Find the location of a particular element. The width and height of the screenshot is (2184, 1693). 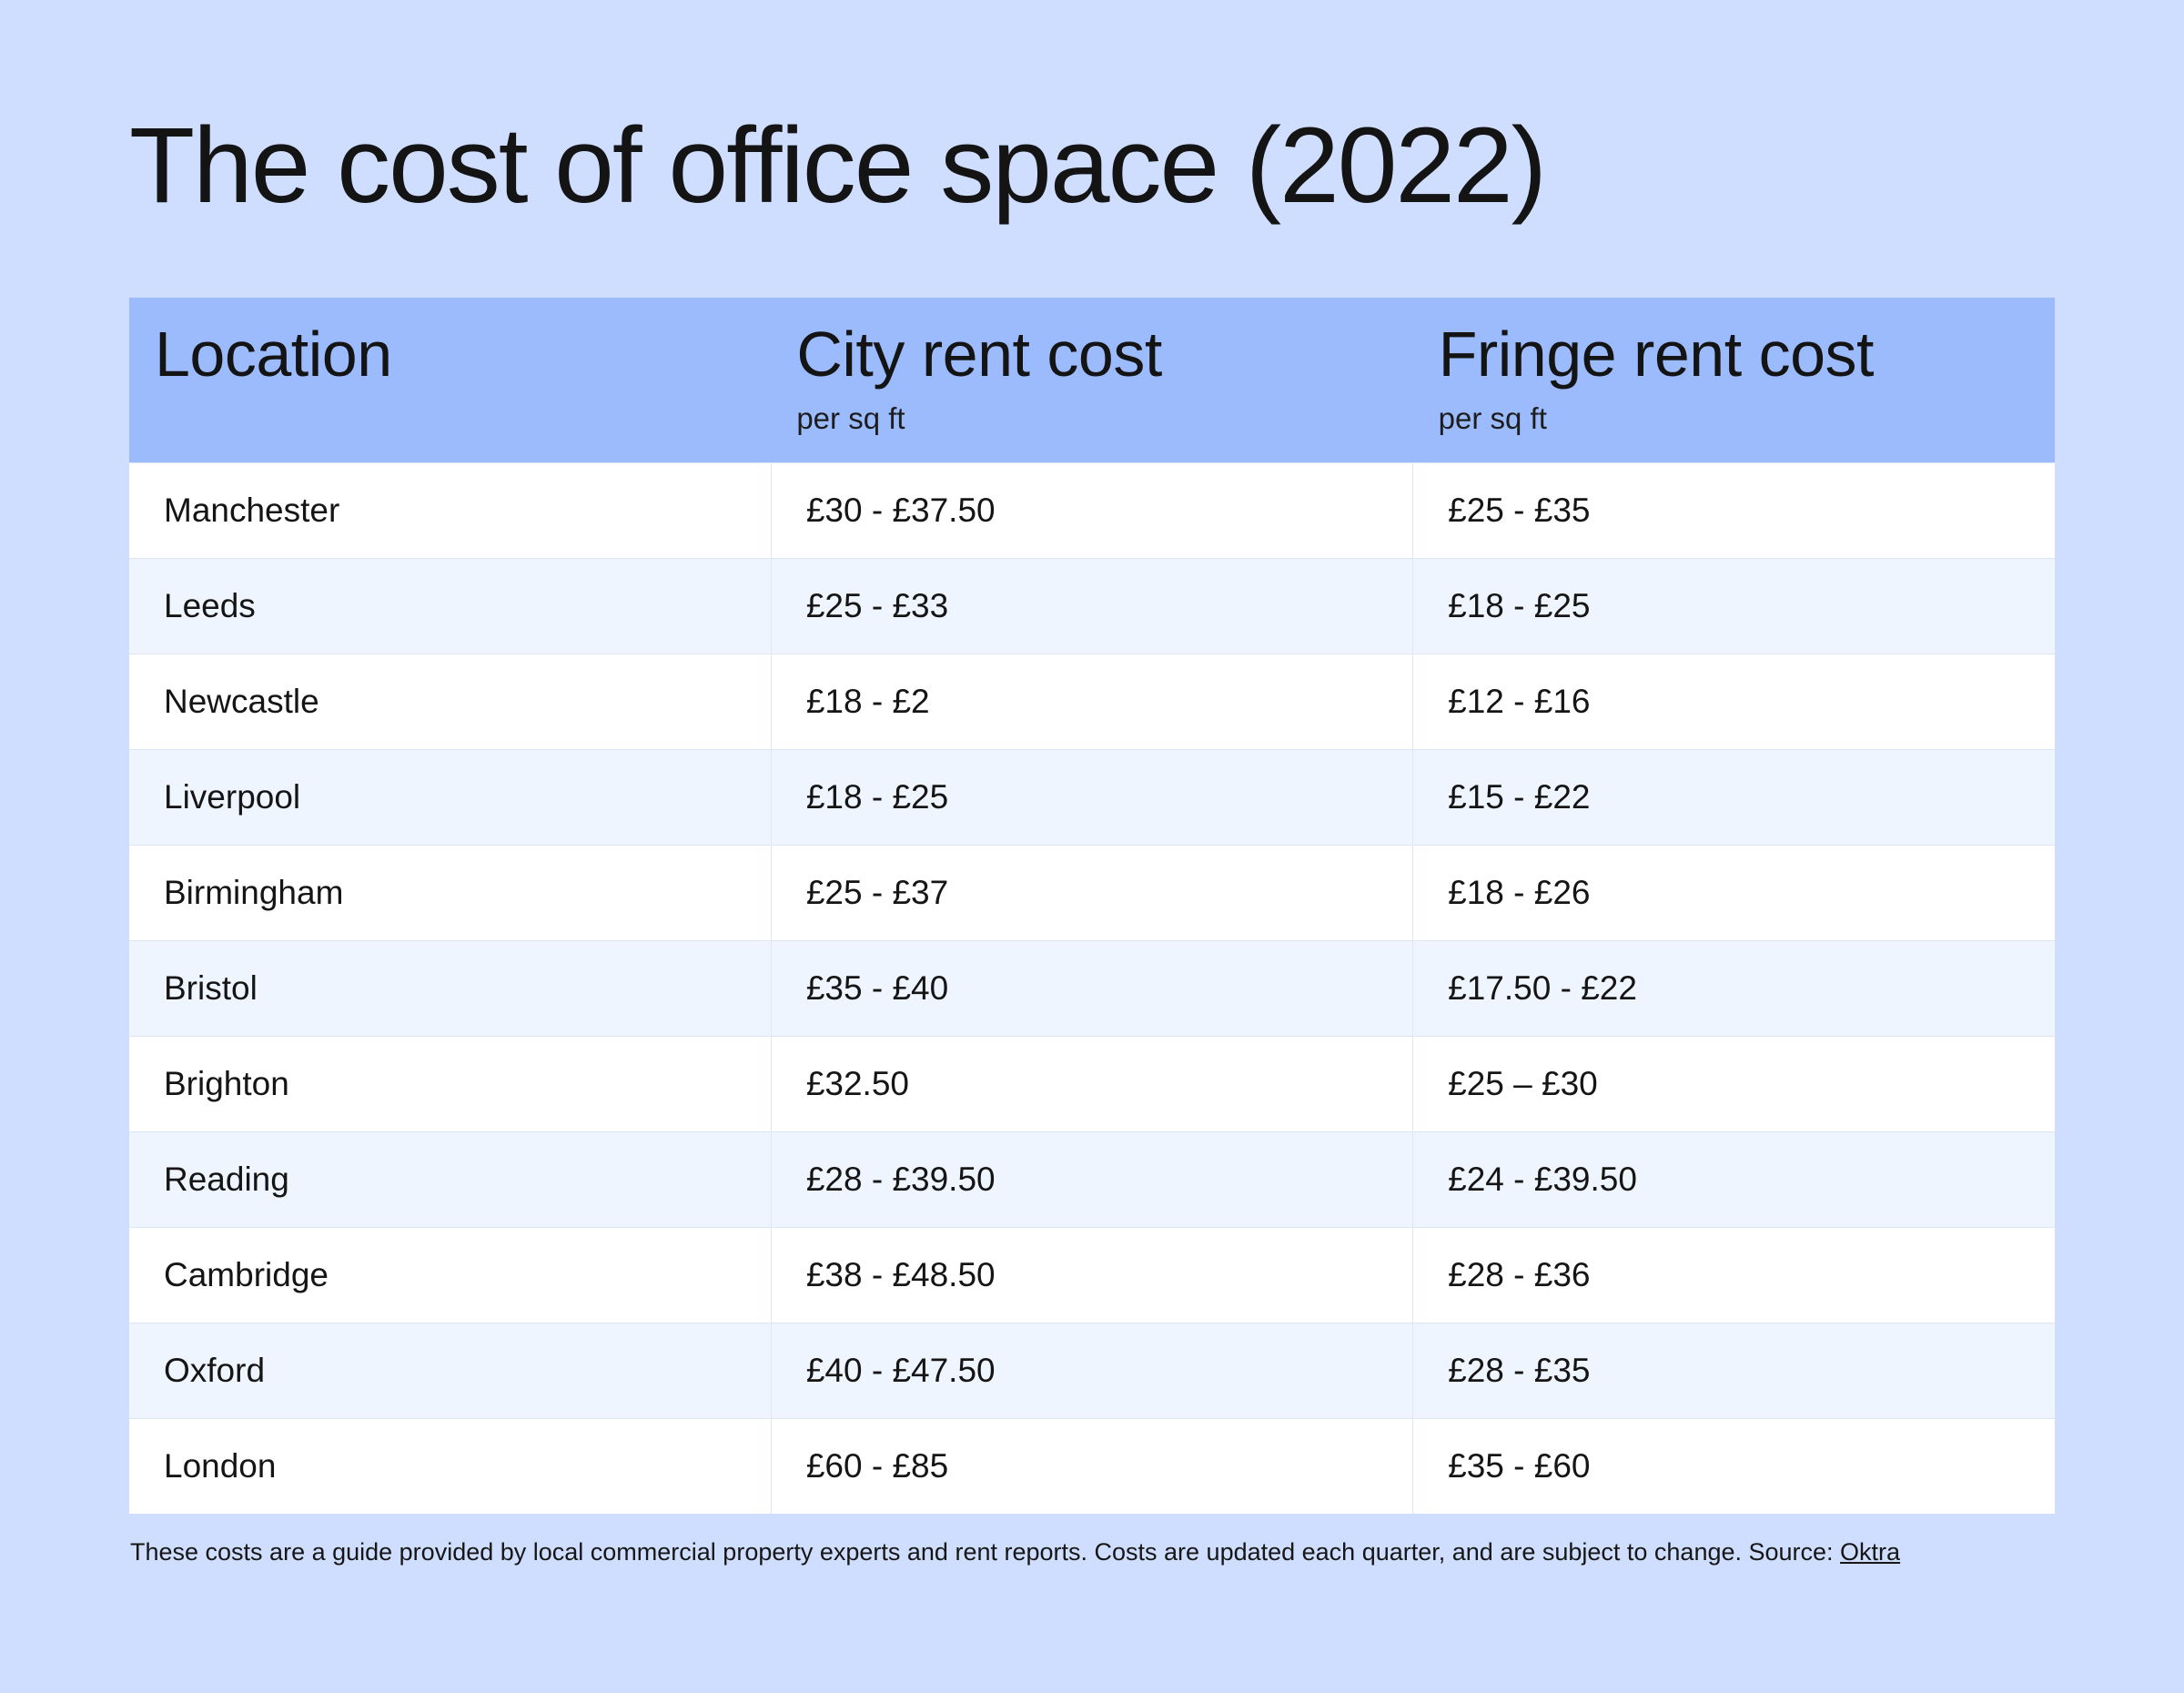

location-cell: Cambridge is located at coordinates (451, 1274).